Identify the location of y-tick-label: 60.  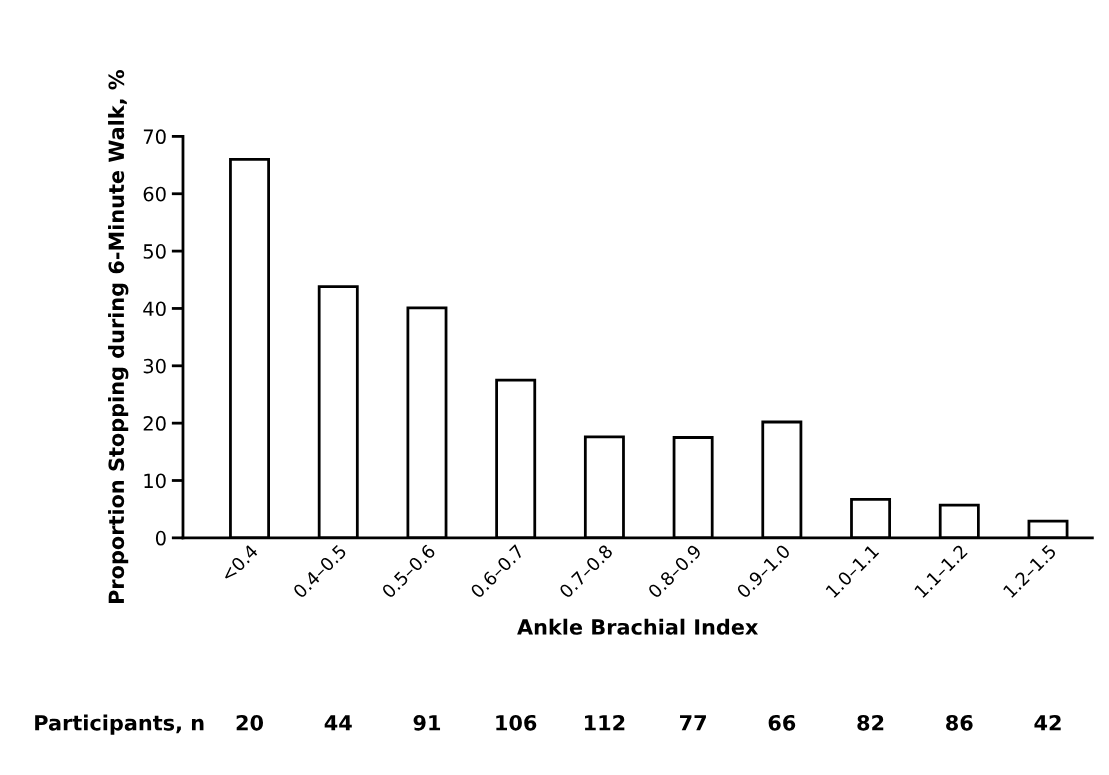
(154, 194).